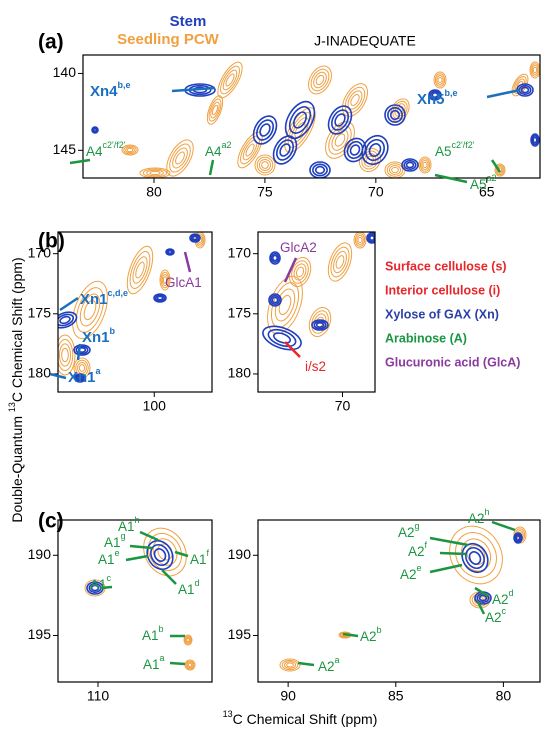 This screenshot has height=730, width=550. What do you see at coordinates (154, 662) in the screenshot?
I see `peak-label: A1a` at bounding box center [154, 662].